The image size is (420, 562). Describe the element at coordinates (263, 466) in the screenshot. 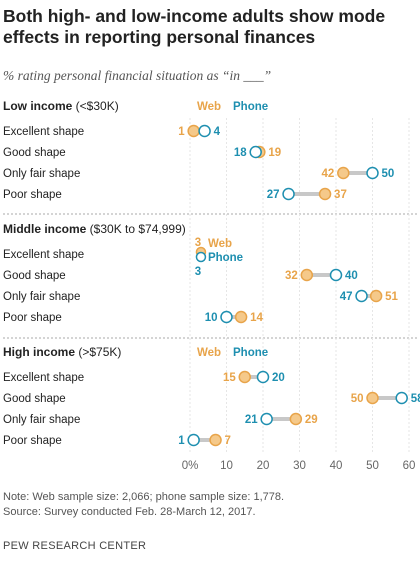

I see `x-tick-label: 20` at that location.